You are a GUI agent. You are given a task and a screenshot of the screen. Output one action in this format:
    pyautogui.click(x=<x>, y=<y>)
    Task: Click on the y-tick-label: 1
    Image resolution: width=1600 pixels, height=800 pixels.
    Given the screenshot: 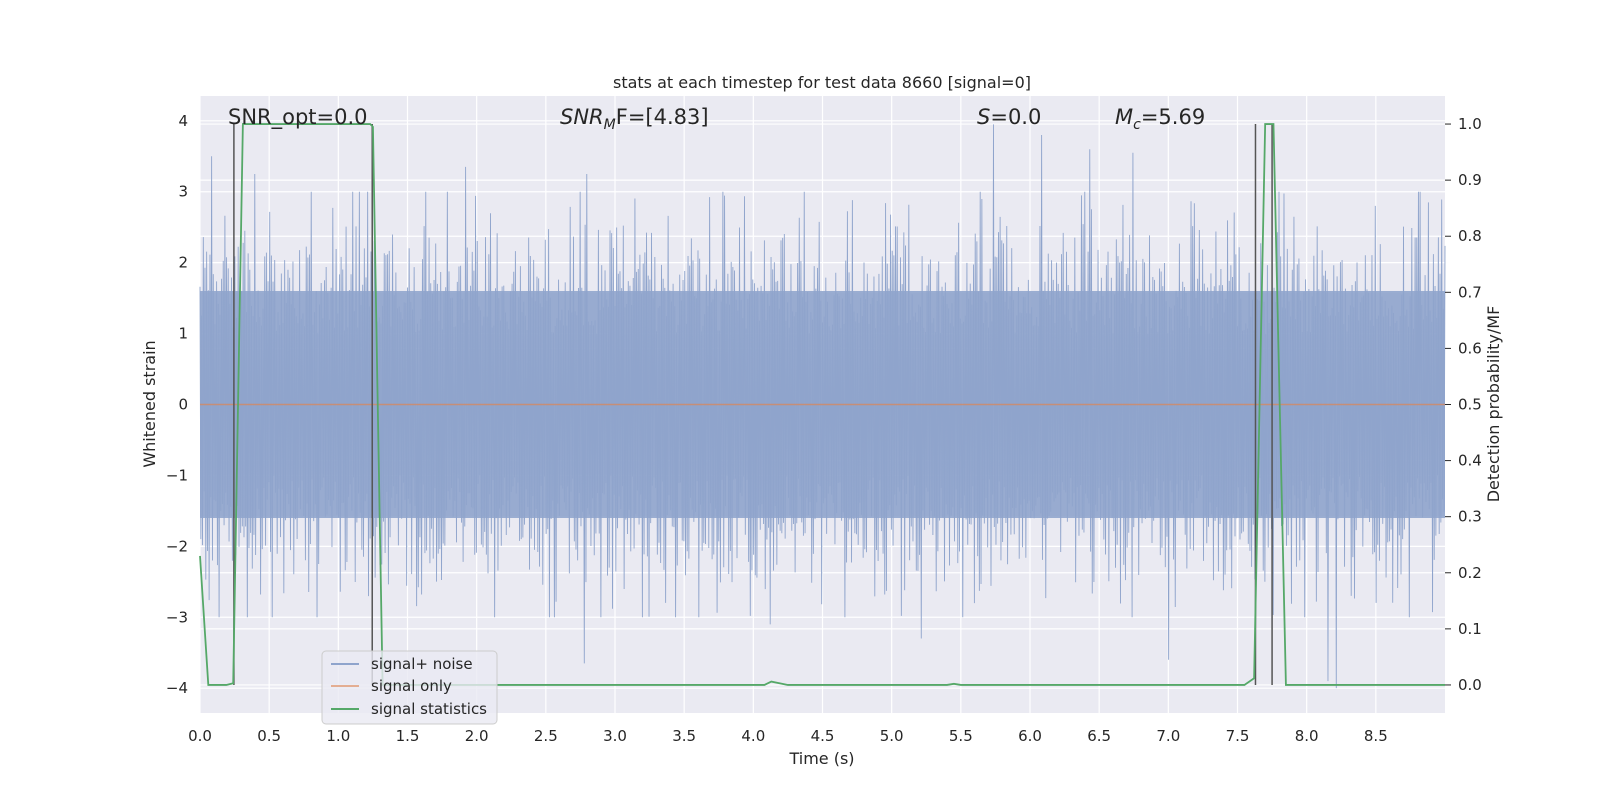 What is the action you would take?
    pyautogui.click(x=183, y=334)
    